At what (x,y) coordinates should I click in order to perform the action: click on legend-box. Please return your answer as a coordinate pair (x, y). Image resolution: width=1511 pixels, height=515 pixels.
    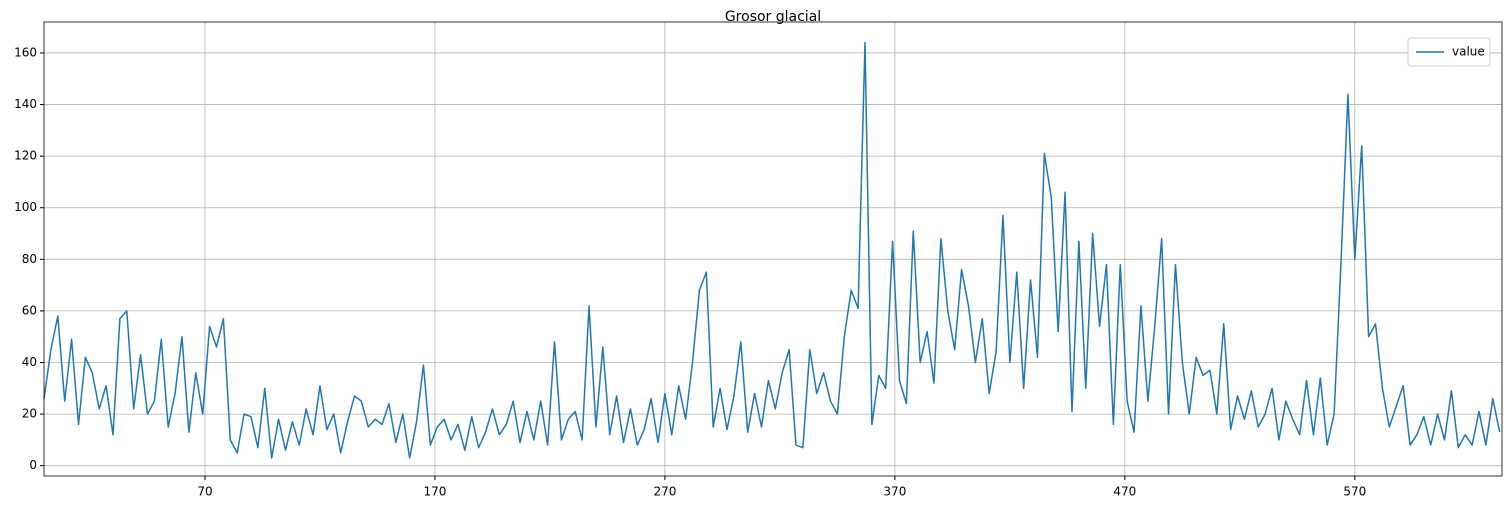
    Looking at the image, I should click on (1449, 52).